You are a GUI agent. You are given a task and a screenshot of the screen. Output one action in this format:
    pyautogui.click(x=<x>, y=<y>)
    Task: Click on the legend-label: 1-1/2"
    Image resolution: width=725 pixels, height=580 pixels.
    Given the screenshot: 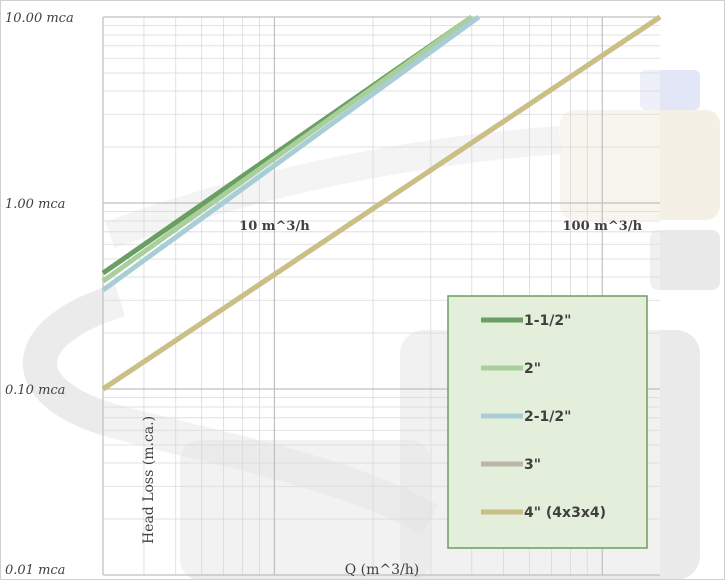 What is the action you would take?
    pyautogui.click(x=547, y=321)
    